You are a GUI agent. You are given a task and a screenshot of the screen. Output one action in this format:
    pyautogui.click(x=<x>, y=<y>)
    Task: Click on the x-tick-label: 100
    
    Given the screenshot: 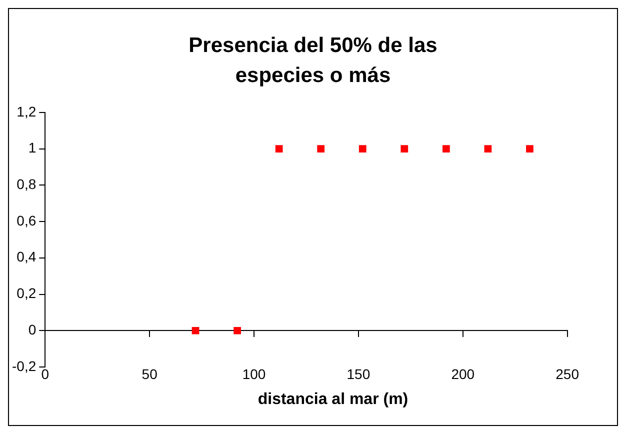 What is the action you would take?
    pyautogui.click(x=254, y=374)
    